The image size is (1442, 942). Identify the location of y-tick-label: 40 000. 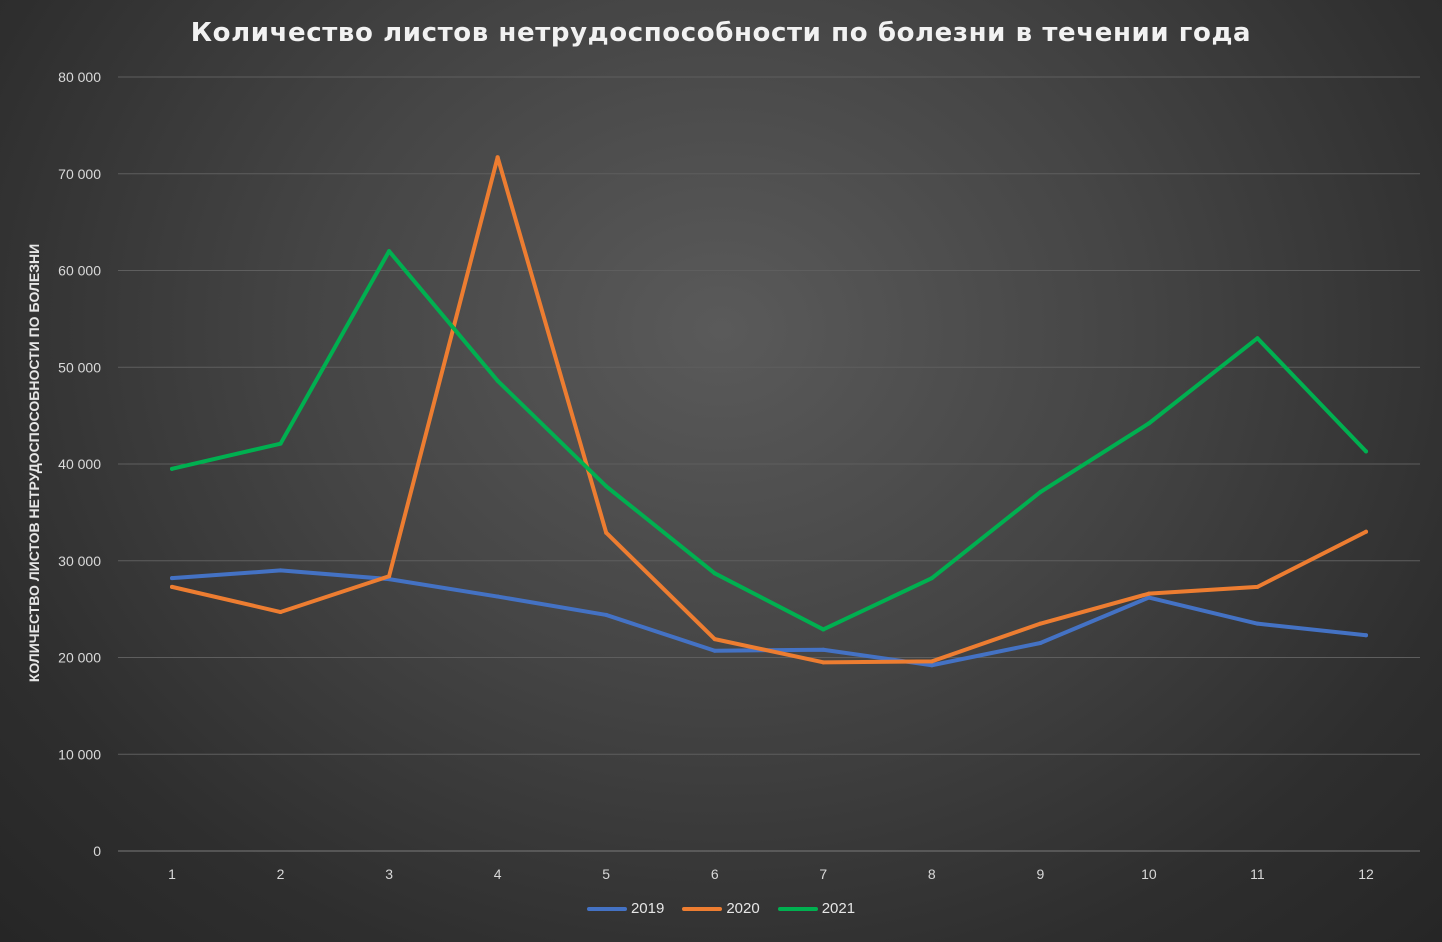
(79, 464).